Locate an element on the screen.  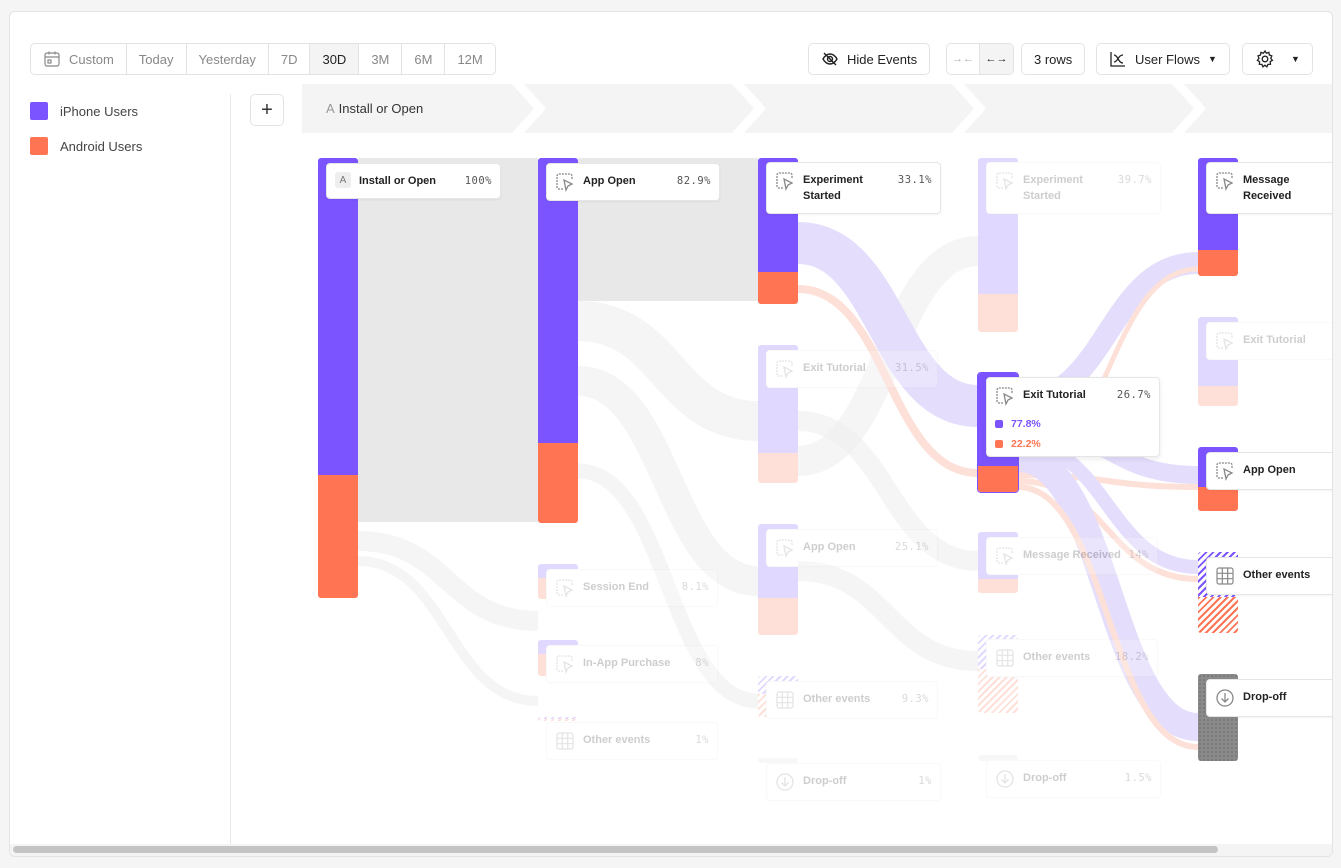
flow-experiment-to-exit-tutorial-iphone is located at coordinates (888, 324).